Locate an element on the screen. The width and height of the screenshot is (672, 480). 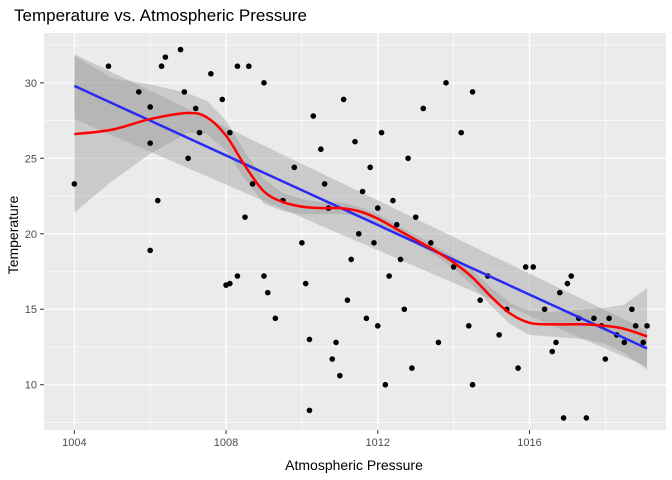
x-tick-label: 1016 is located at coordinates (529, 443).